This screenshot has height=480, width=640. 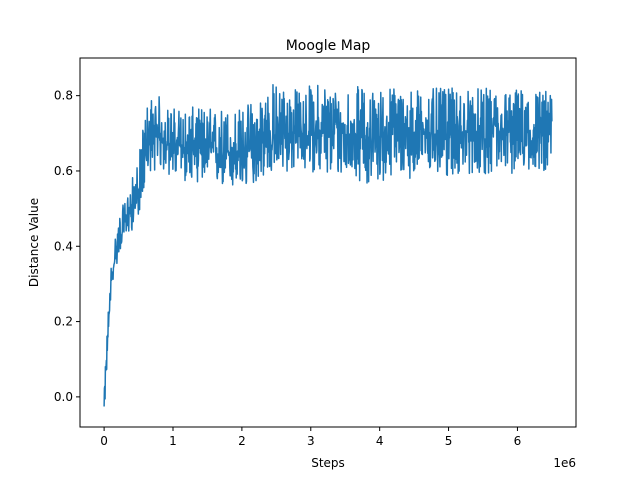 I want to click on chart-title: Moogle Map, so click(x=328, y=46).